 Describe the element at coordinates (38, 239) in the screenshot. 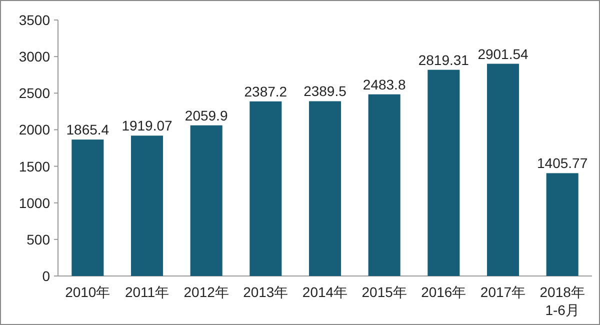

I see `y-tick-label: 500` at that location.